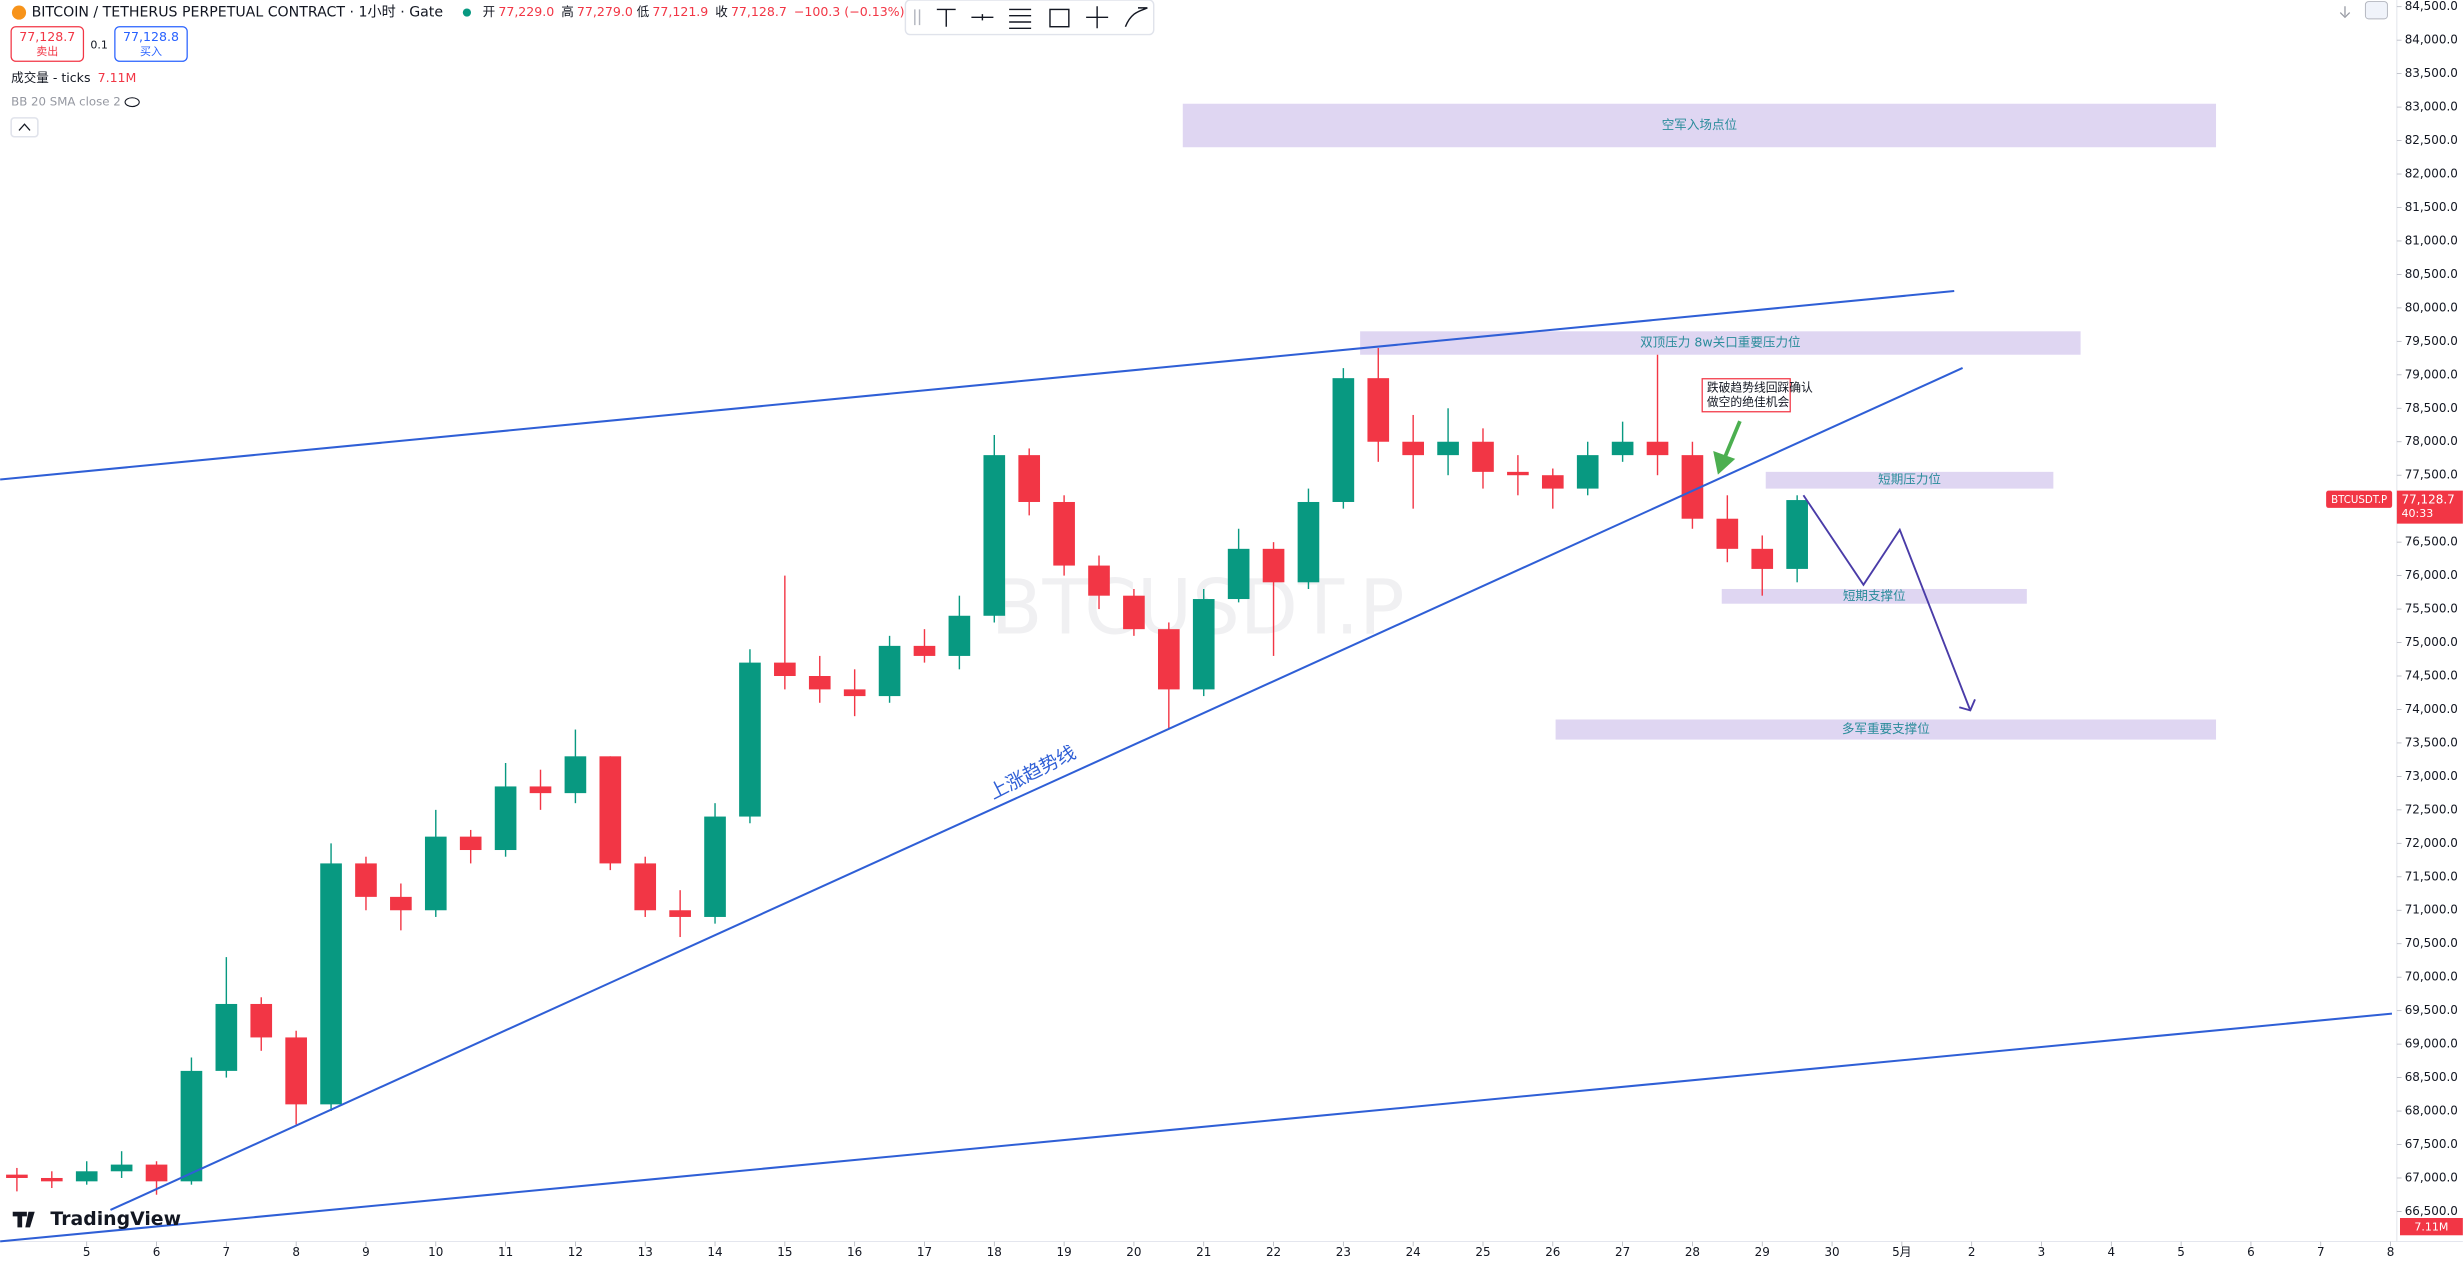 This screenshot has height=1262, width=2463. Describe the element at coordinates (1064, 1252) in the screenshot. I see `x-tick-label: 19` at that location.